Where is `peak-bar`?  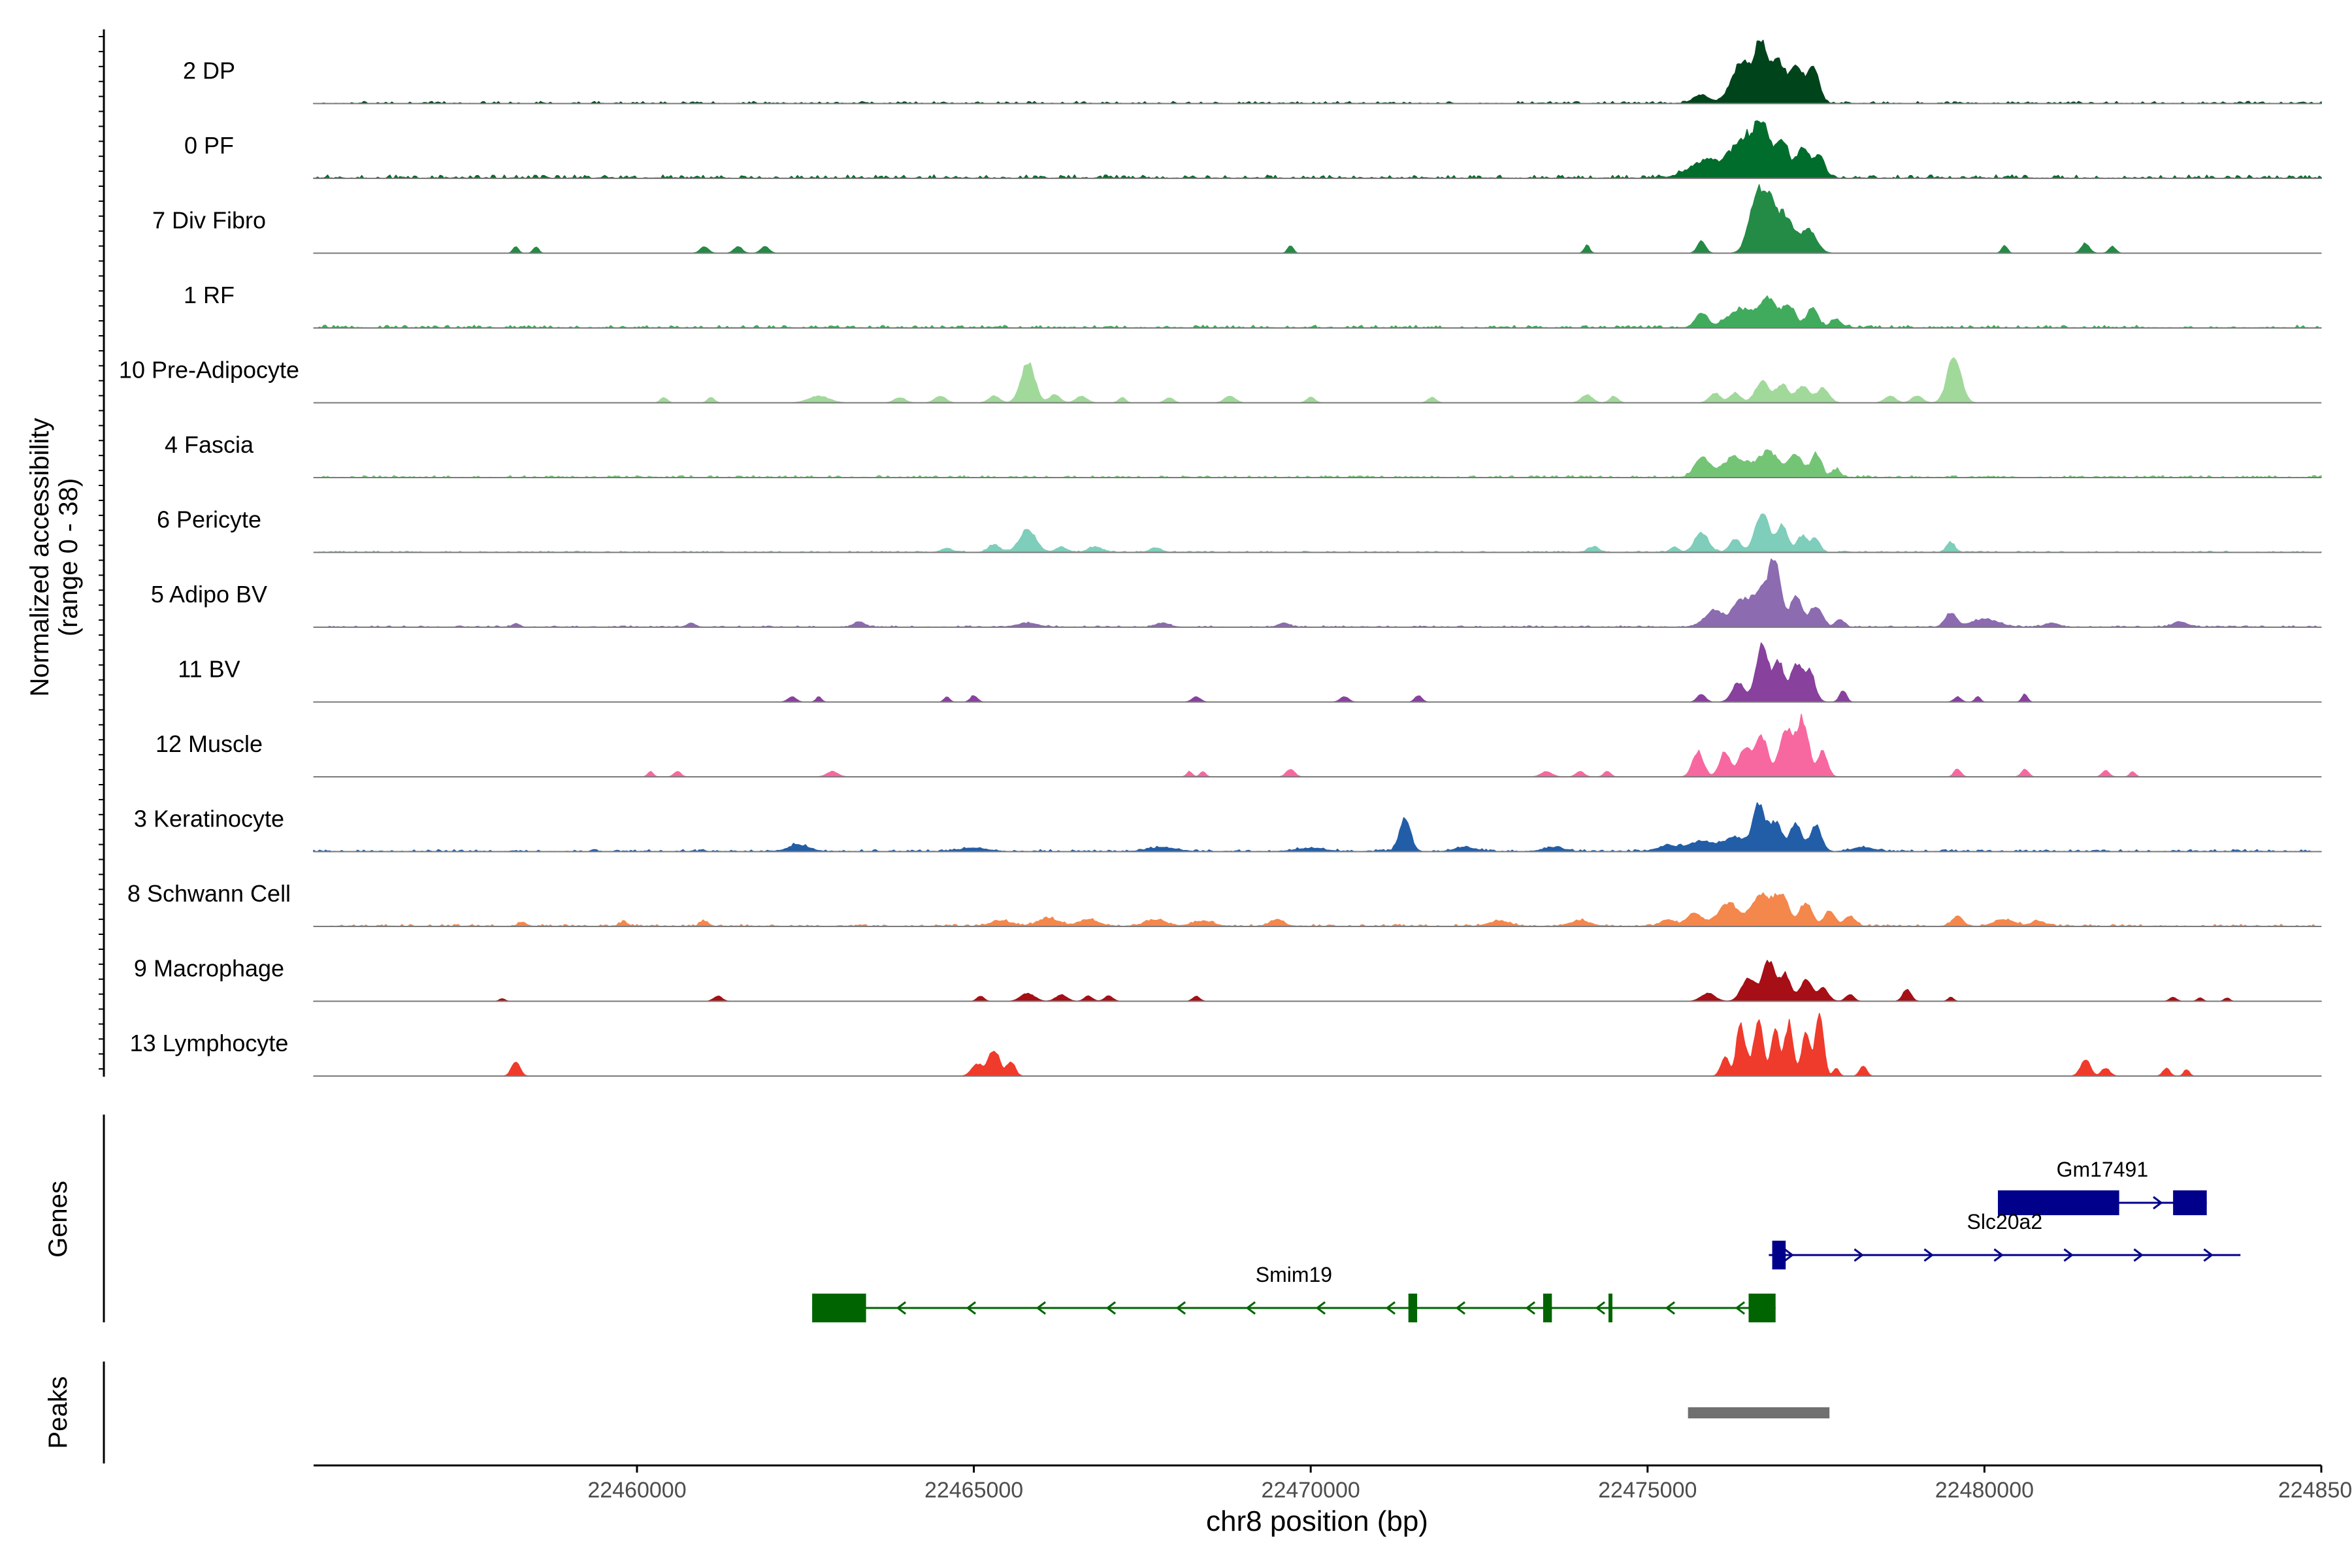
peak-bar is located at coordinates (1759, 1412).